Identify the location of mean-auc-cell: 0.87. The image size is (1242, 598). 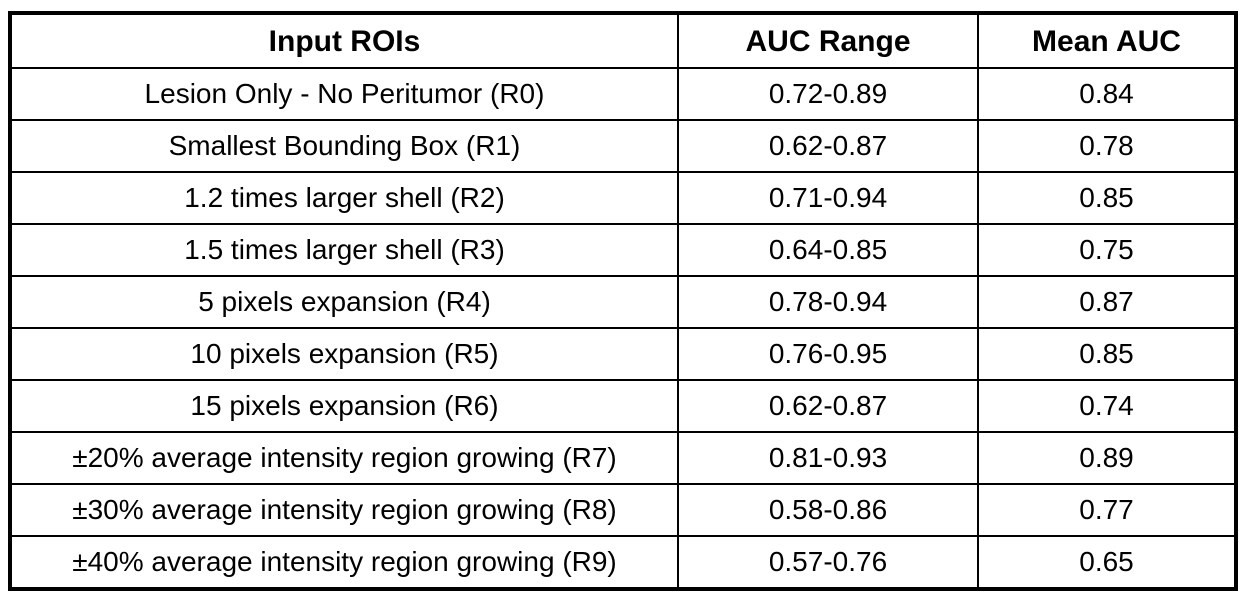
(1107, 302).